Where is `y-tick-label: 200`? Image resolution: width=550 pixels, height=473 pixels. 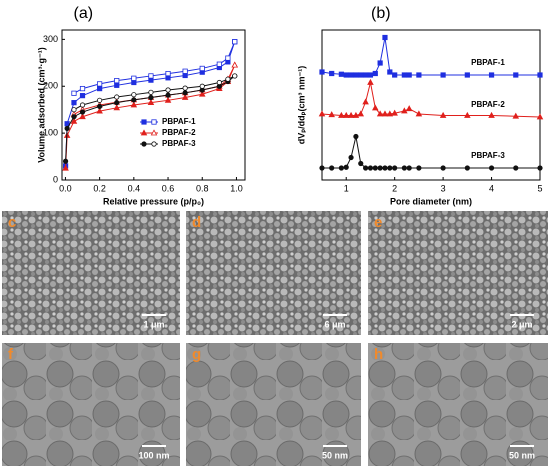 y-tick-label: 200 is located at coordinates (50, 86).